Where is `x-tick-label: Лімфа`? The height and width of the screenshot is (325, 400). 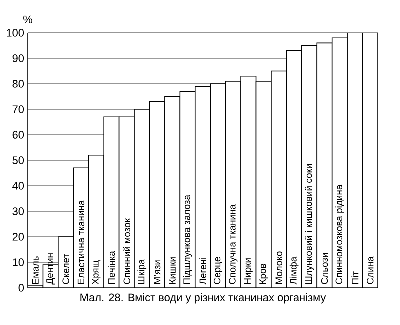
x-tick-label: Лімфа is located at coordinates (294, 270).